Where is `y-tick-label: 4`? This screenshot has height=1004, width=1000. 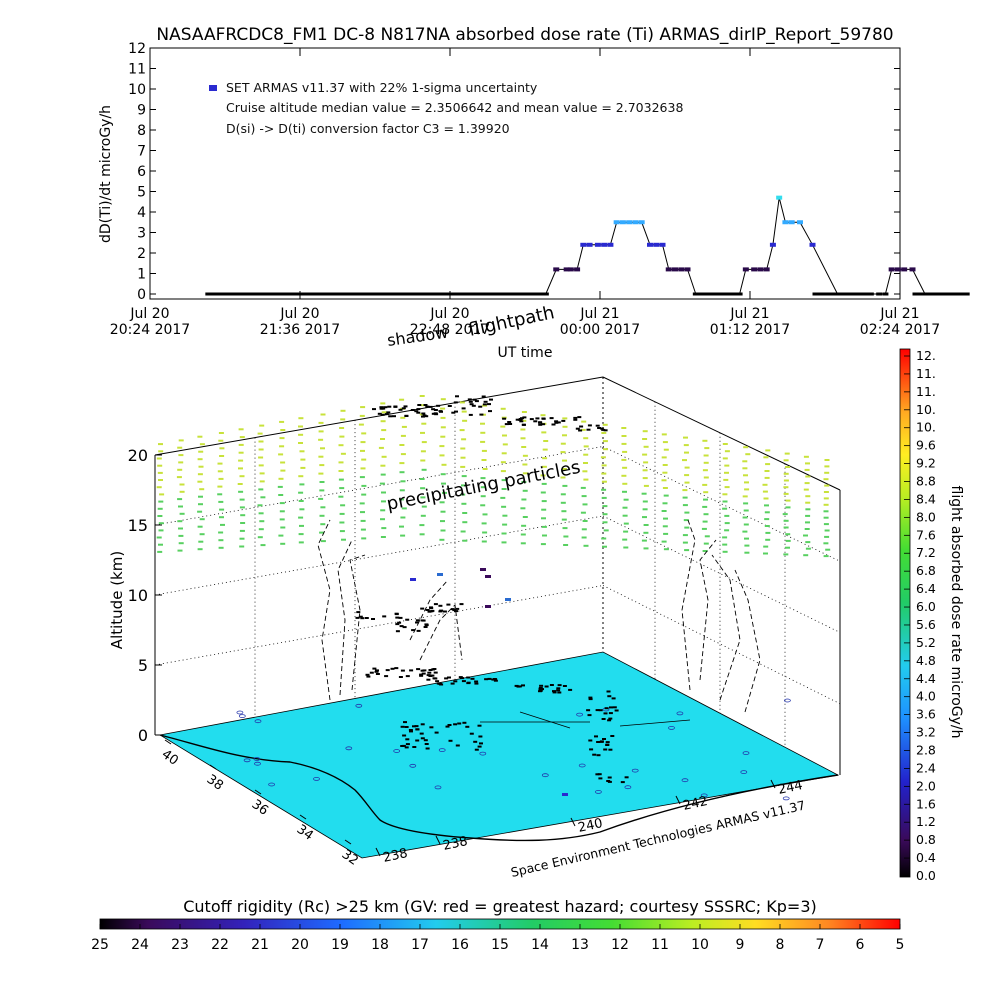
y-tick-label: 4 is located at coordinates (141, 213).